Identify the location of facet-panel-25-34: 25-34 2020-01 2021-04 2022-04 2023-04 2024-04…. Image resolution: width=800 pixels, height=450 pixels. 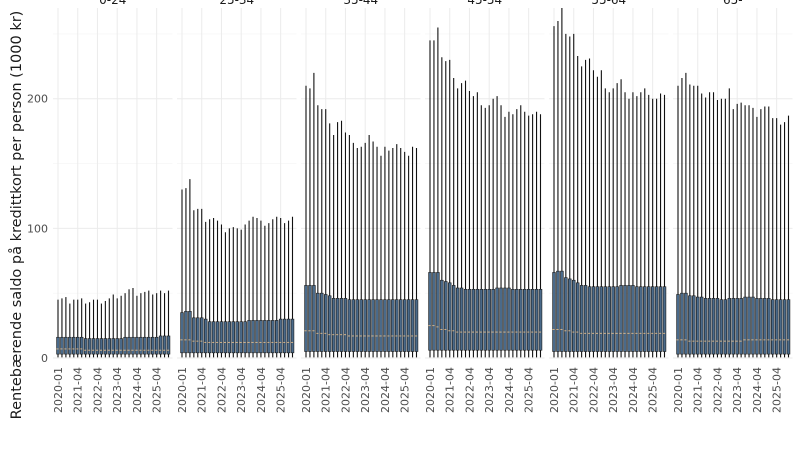
(236, 206).